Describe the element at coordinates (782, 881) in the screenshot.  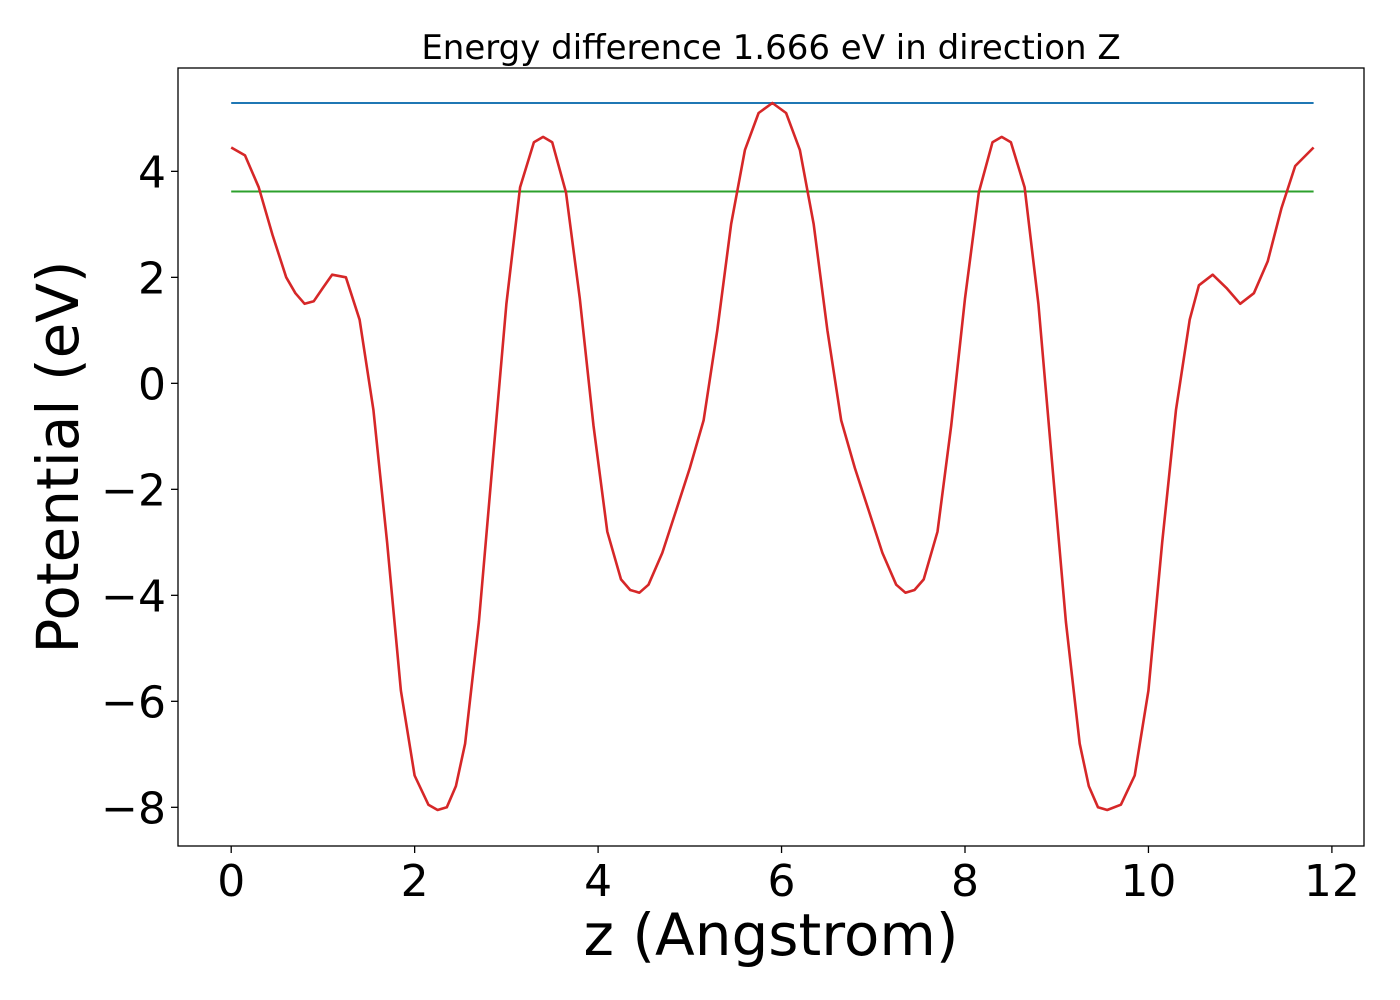
I see `x-tick-label: 6` at that location.